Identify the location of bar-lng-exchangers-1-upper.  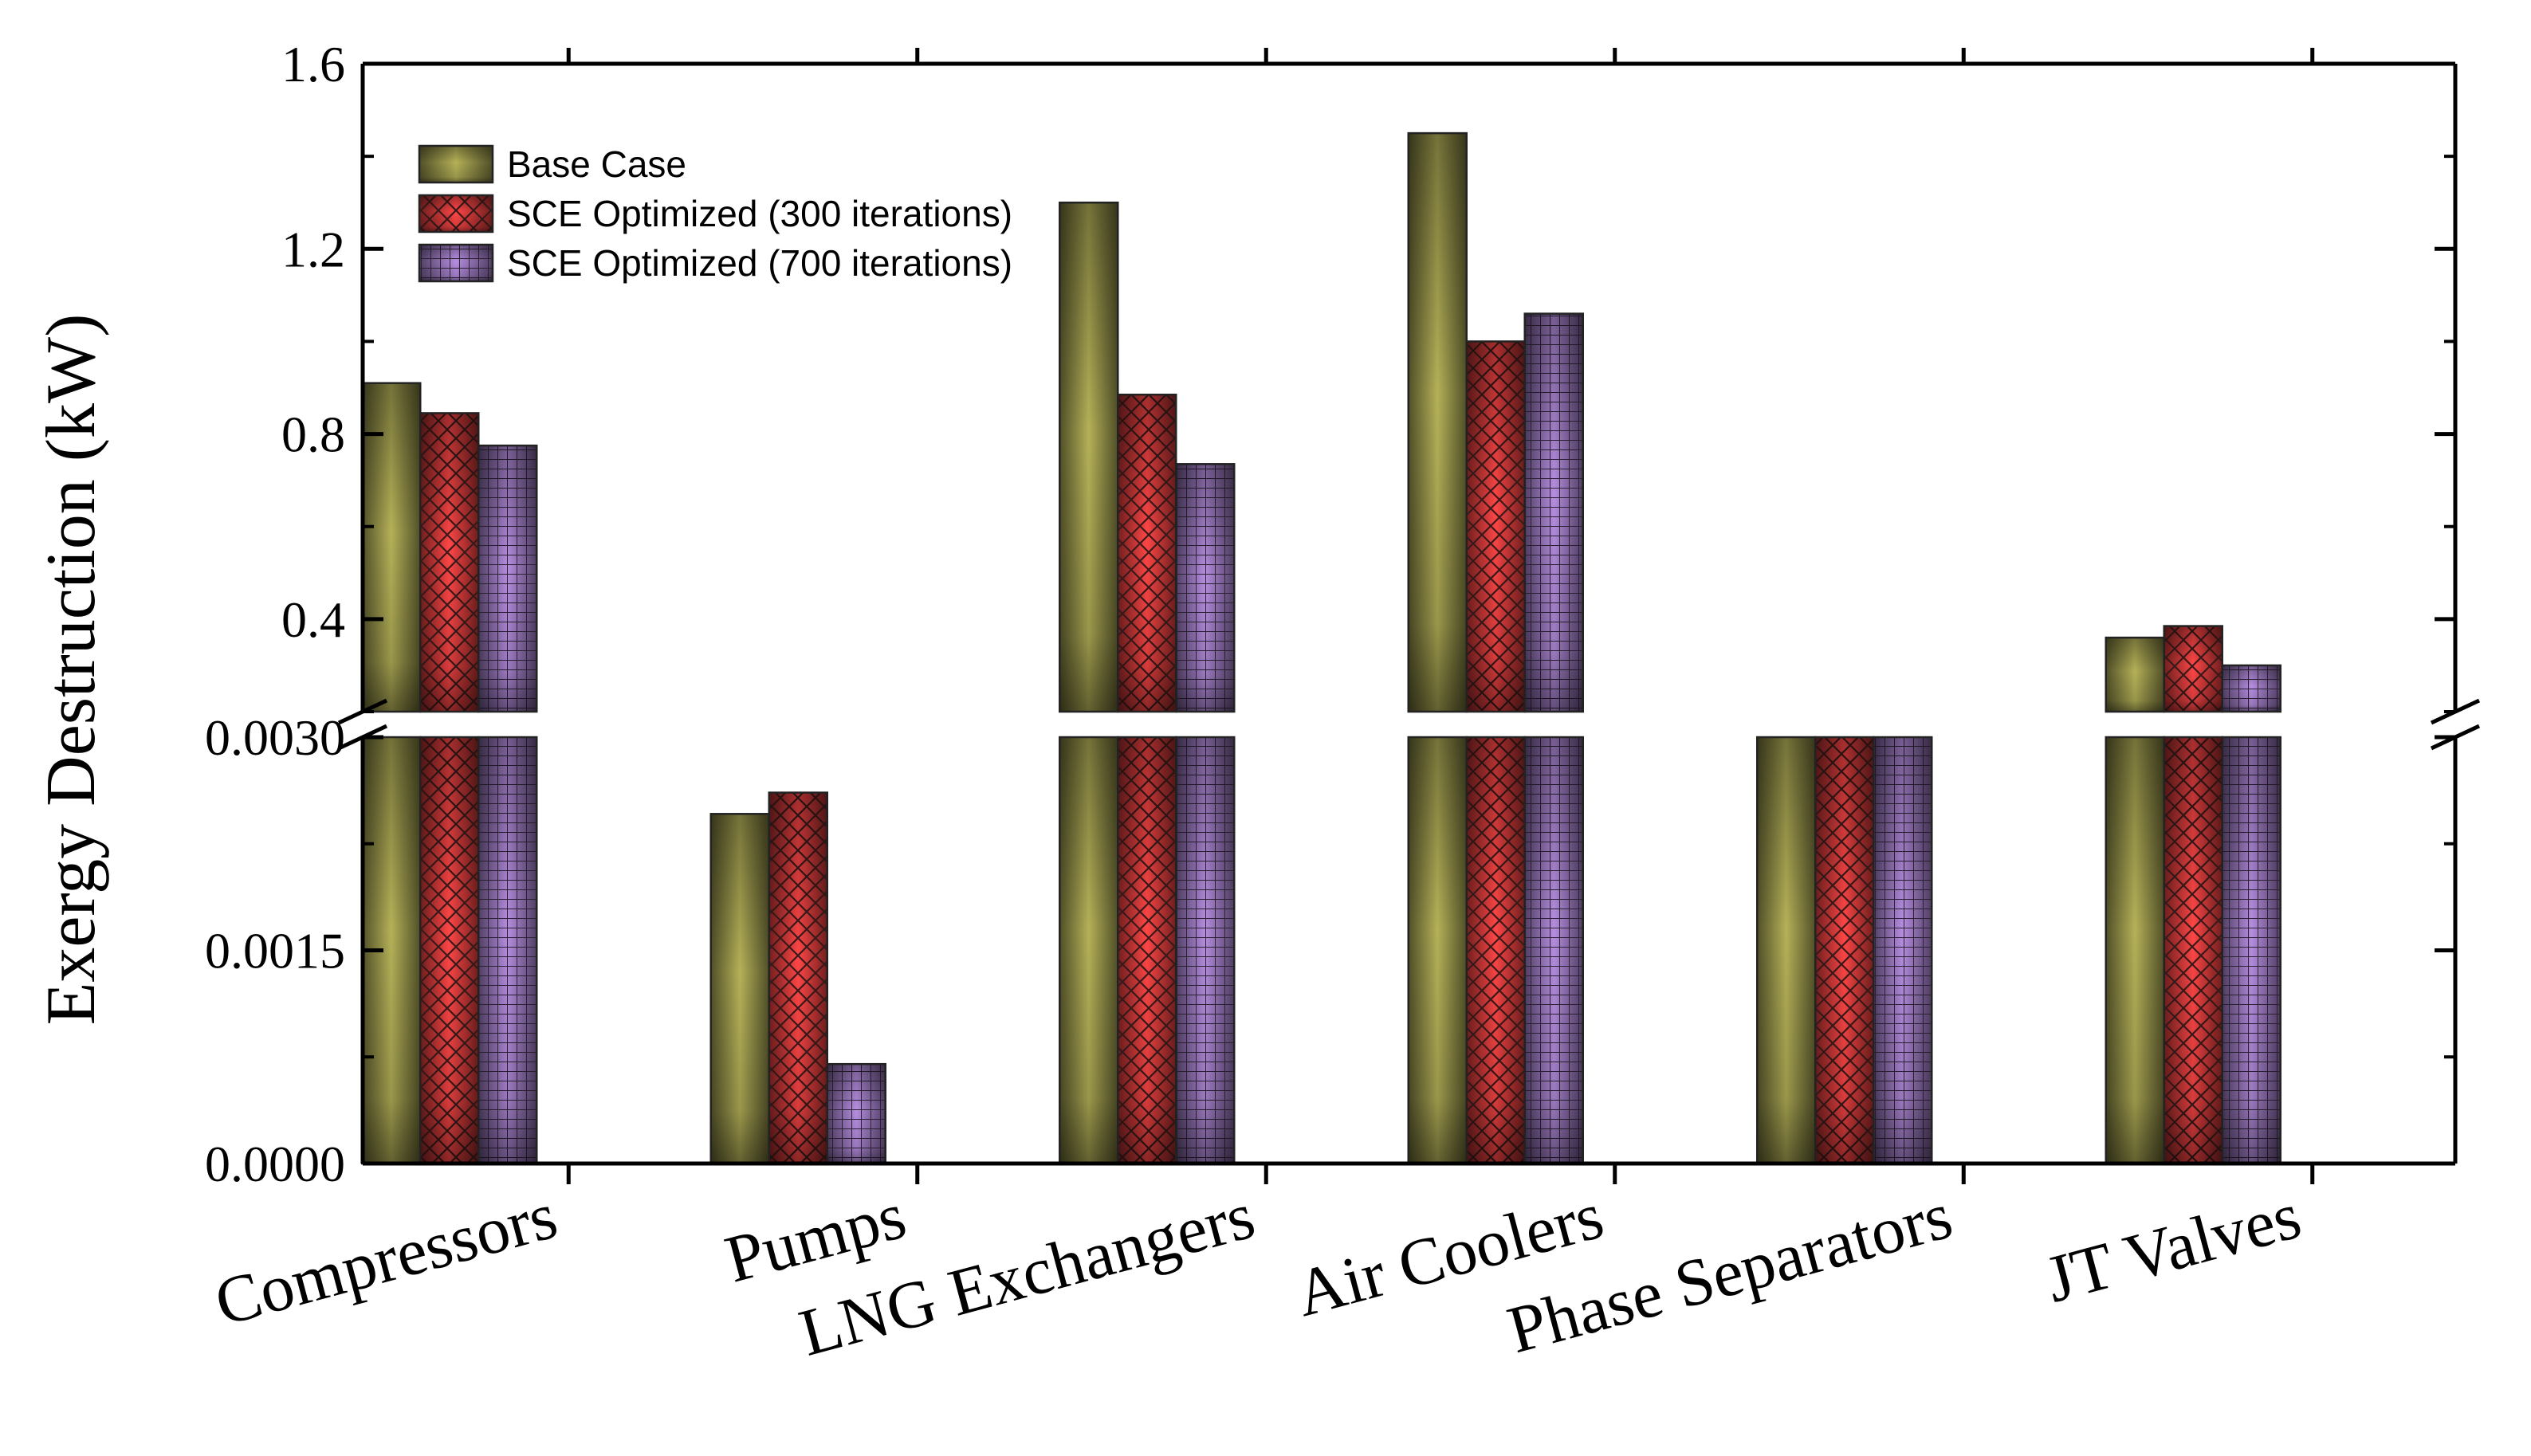
(1089, 457).